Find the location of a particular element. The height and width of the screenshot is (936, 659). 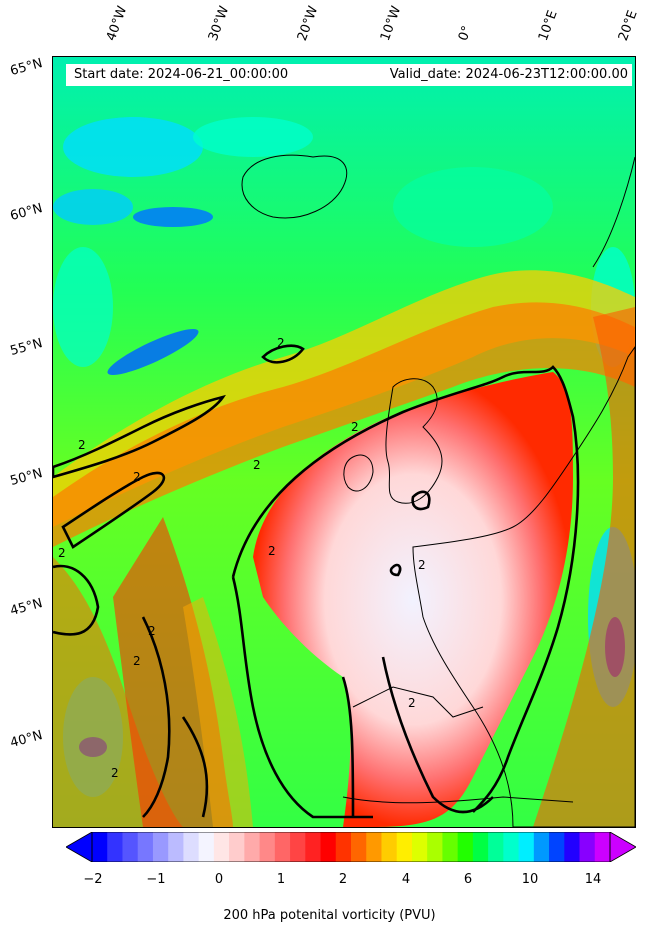

lon-label: 10°W is located at coordinates (391, 23).